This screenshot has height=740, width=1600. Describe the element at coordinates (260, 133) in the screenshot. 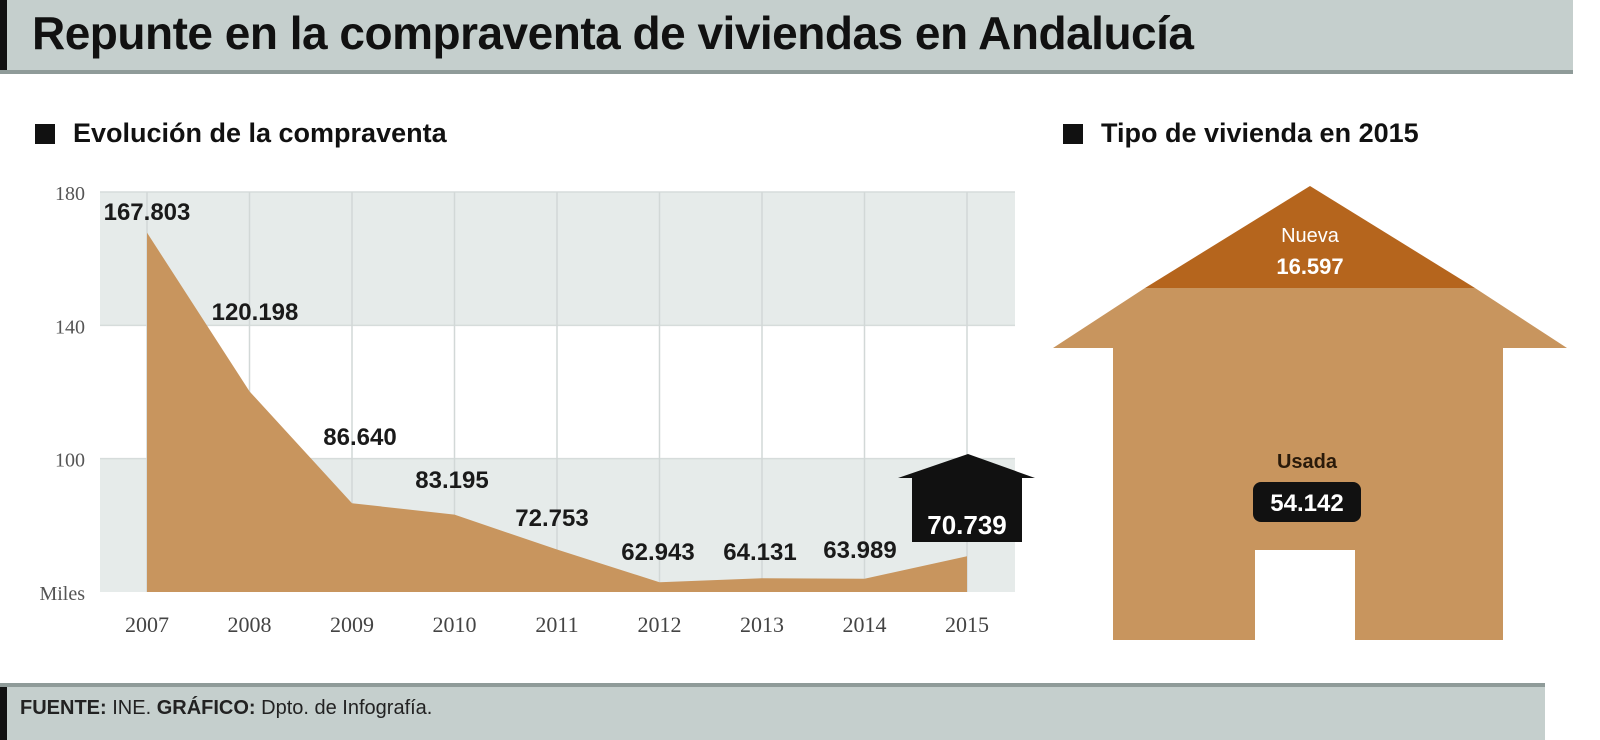

I see `left-section-title-text: Evolución de la compraventa` at that location.